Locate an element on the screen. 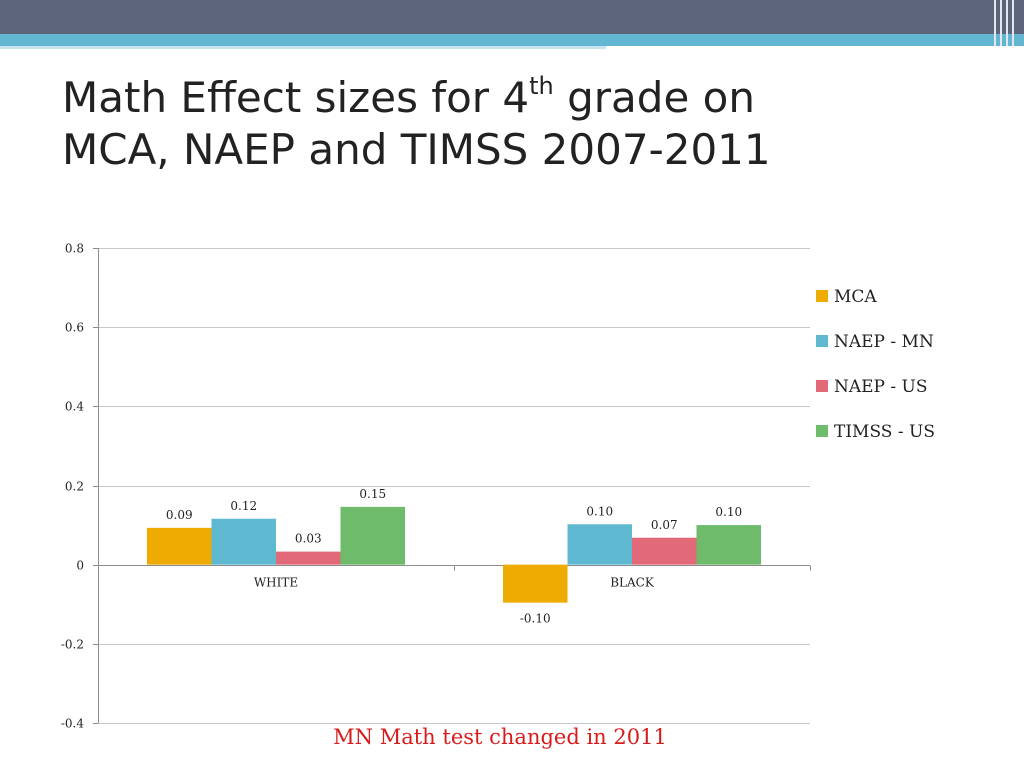 The height and width of the screenshot is (768, 1024). y-tick-label: -0.4 is located at coordinates (73, 724).